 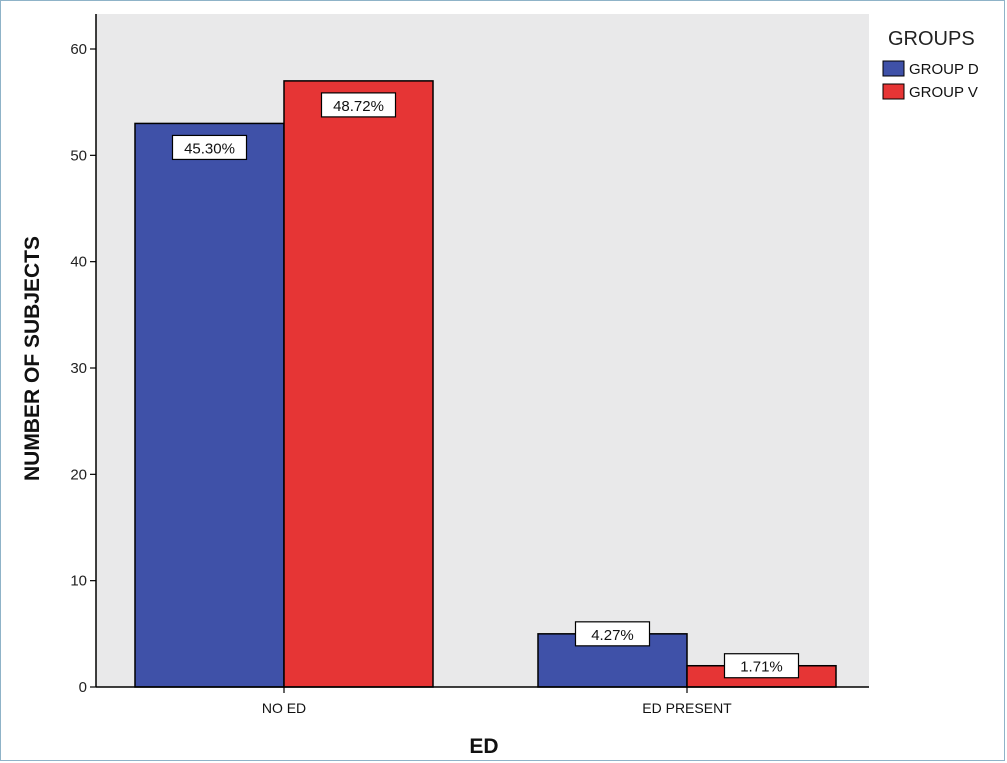 I want to click on legend-label: GROUP V, so click(x=943, y=92).